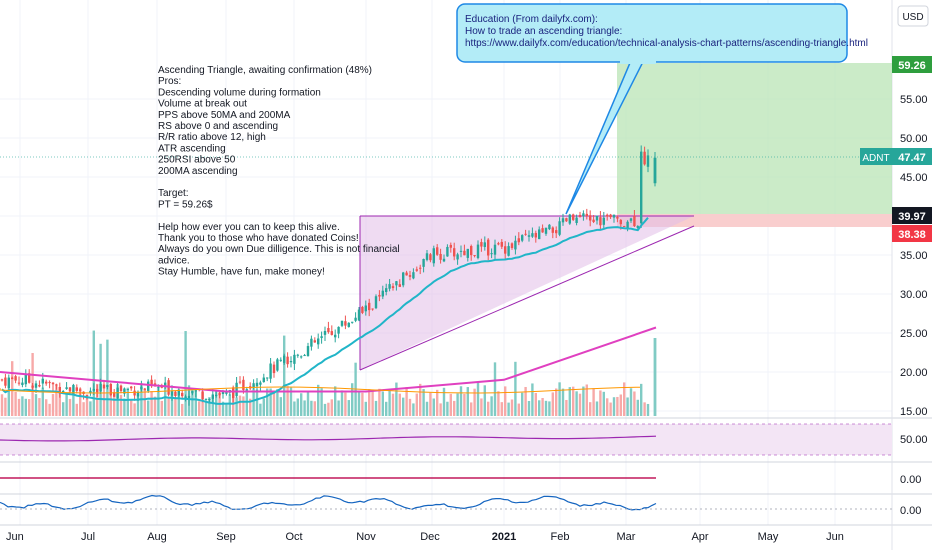 The image size is (932, 555). What do you see at coordinates (185, 204) in the screenshot?
I see `note-line: PT = 59.26$` at bounding box center [185, 204].